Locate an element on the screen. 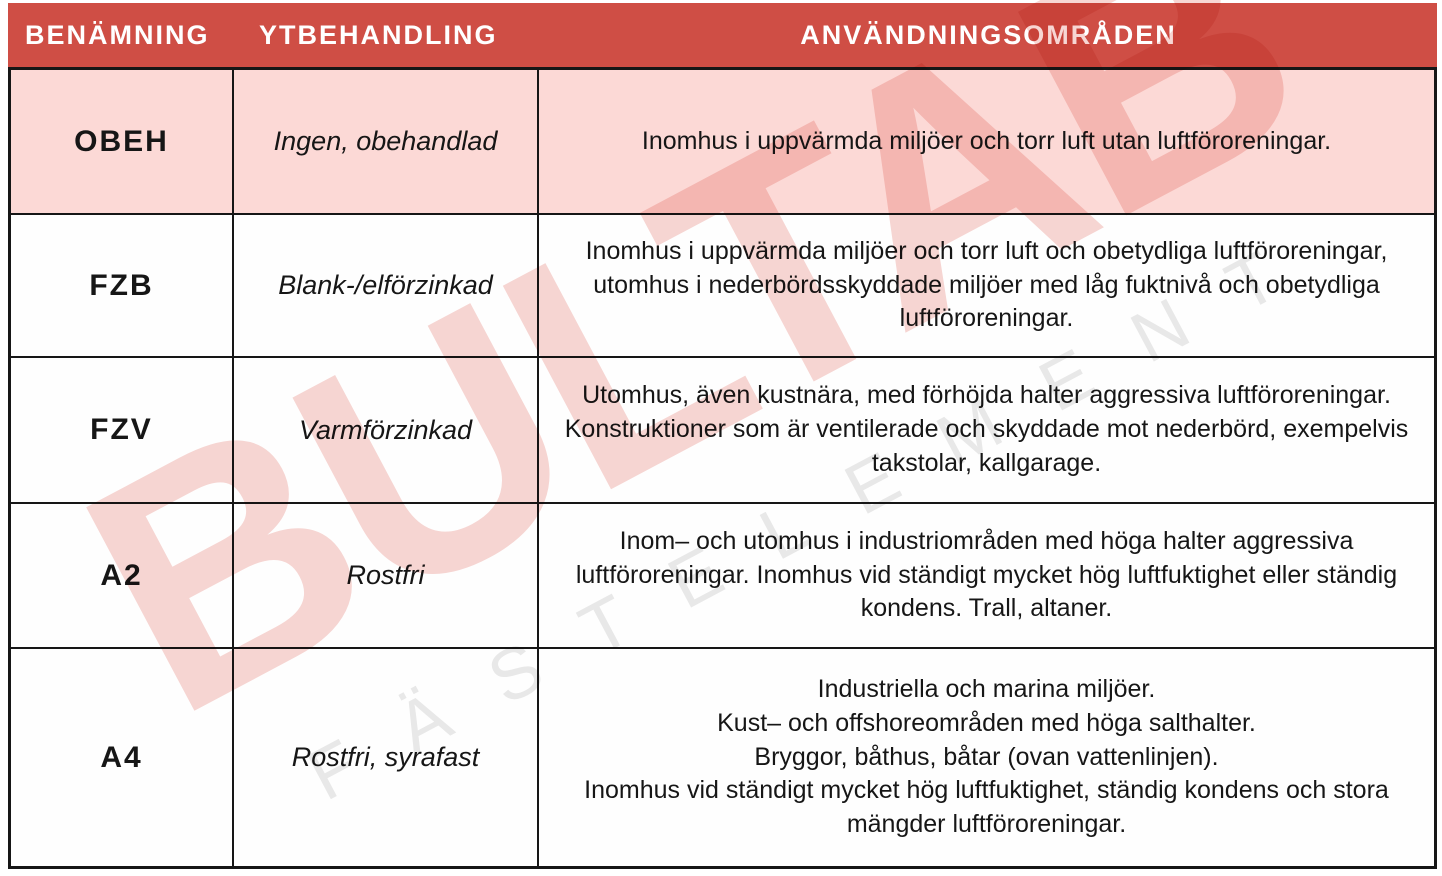 The width and height of the screenshot is (1442, 876). column-header-ytbehandling: YTBEHANDLING is located at coordinates (378, 34).